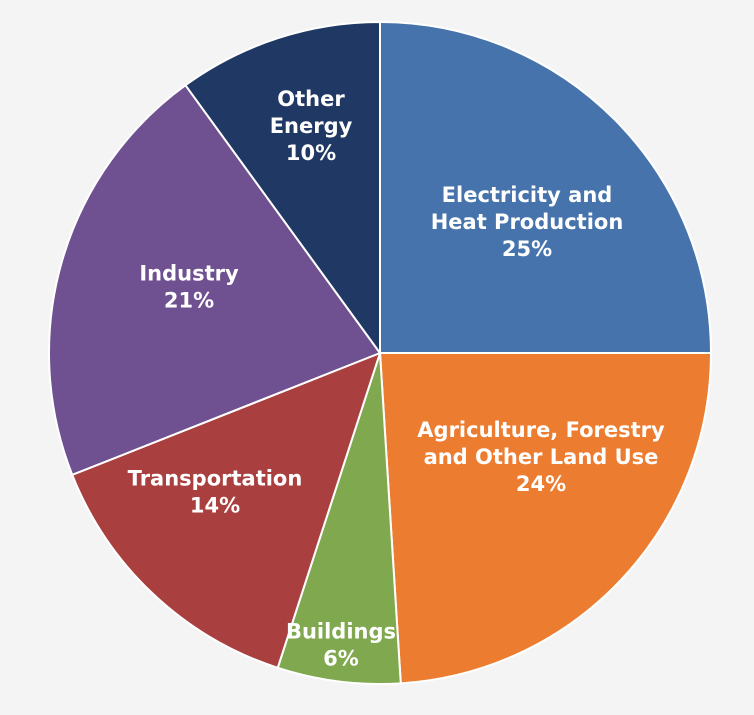  What do you see at coordinates (215, 506) in the screenshot?
I see `pie-slice-3-percent-label: 14%` at bounding box center [215, 506].